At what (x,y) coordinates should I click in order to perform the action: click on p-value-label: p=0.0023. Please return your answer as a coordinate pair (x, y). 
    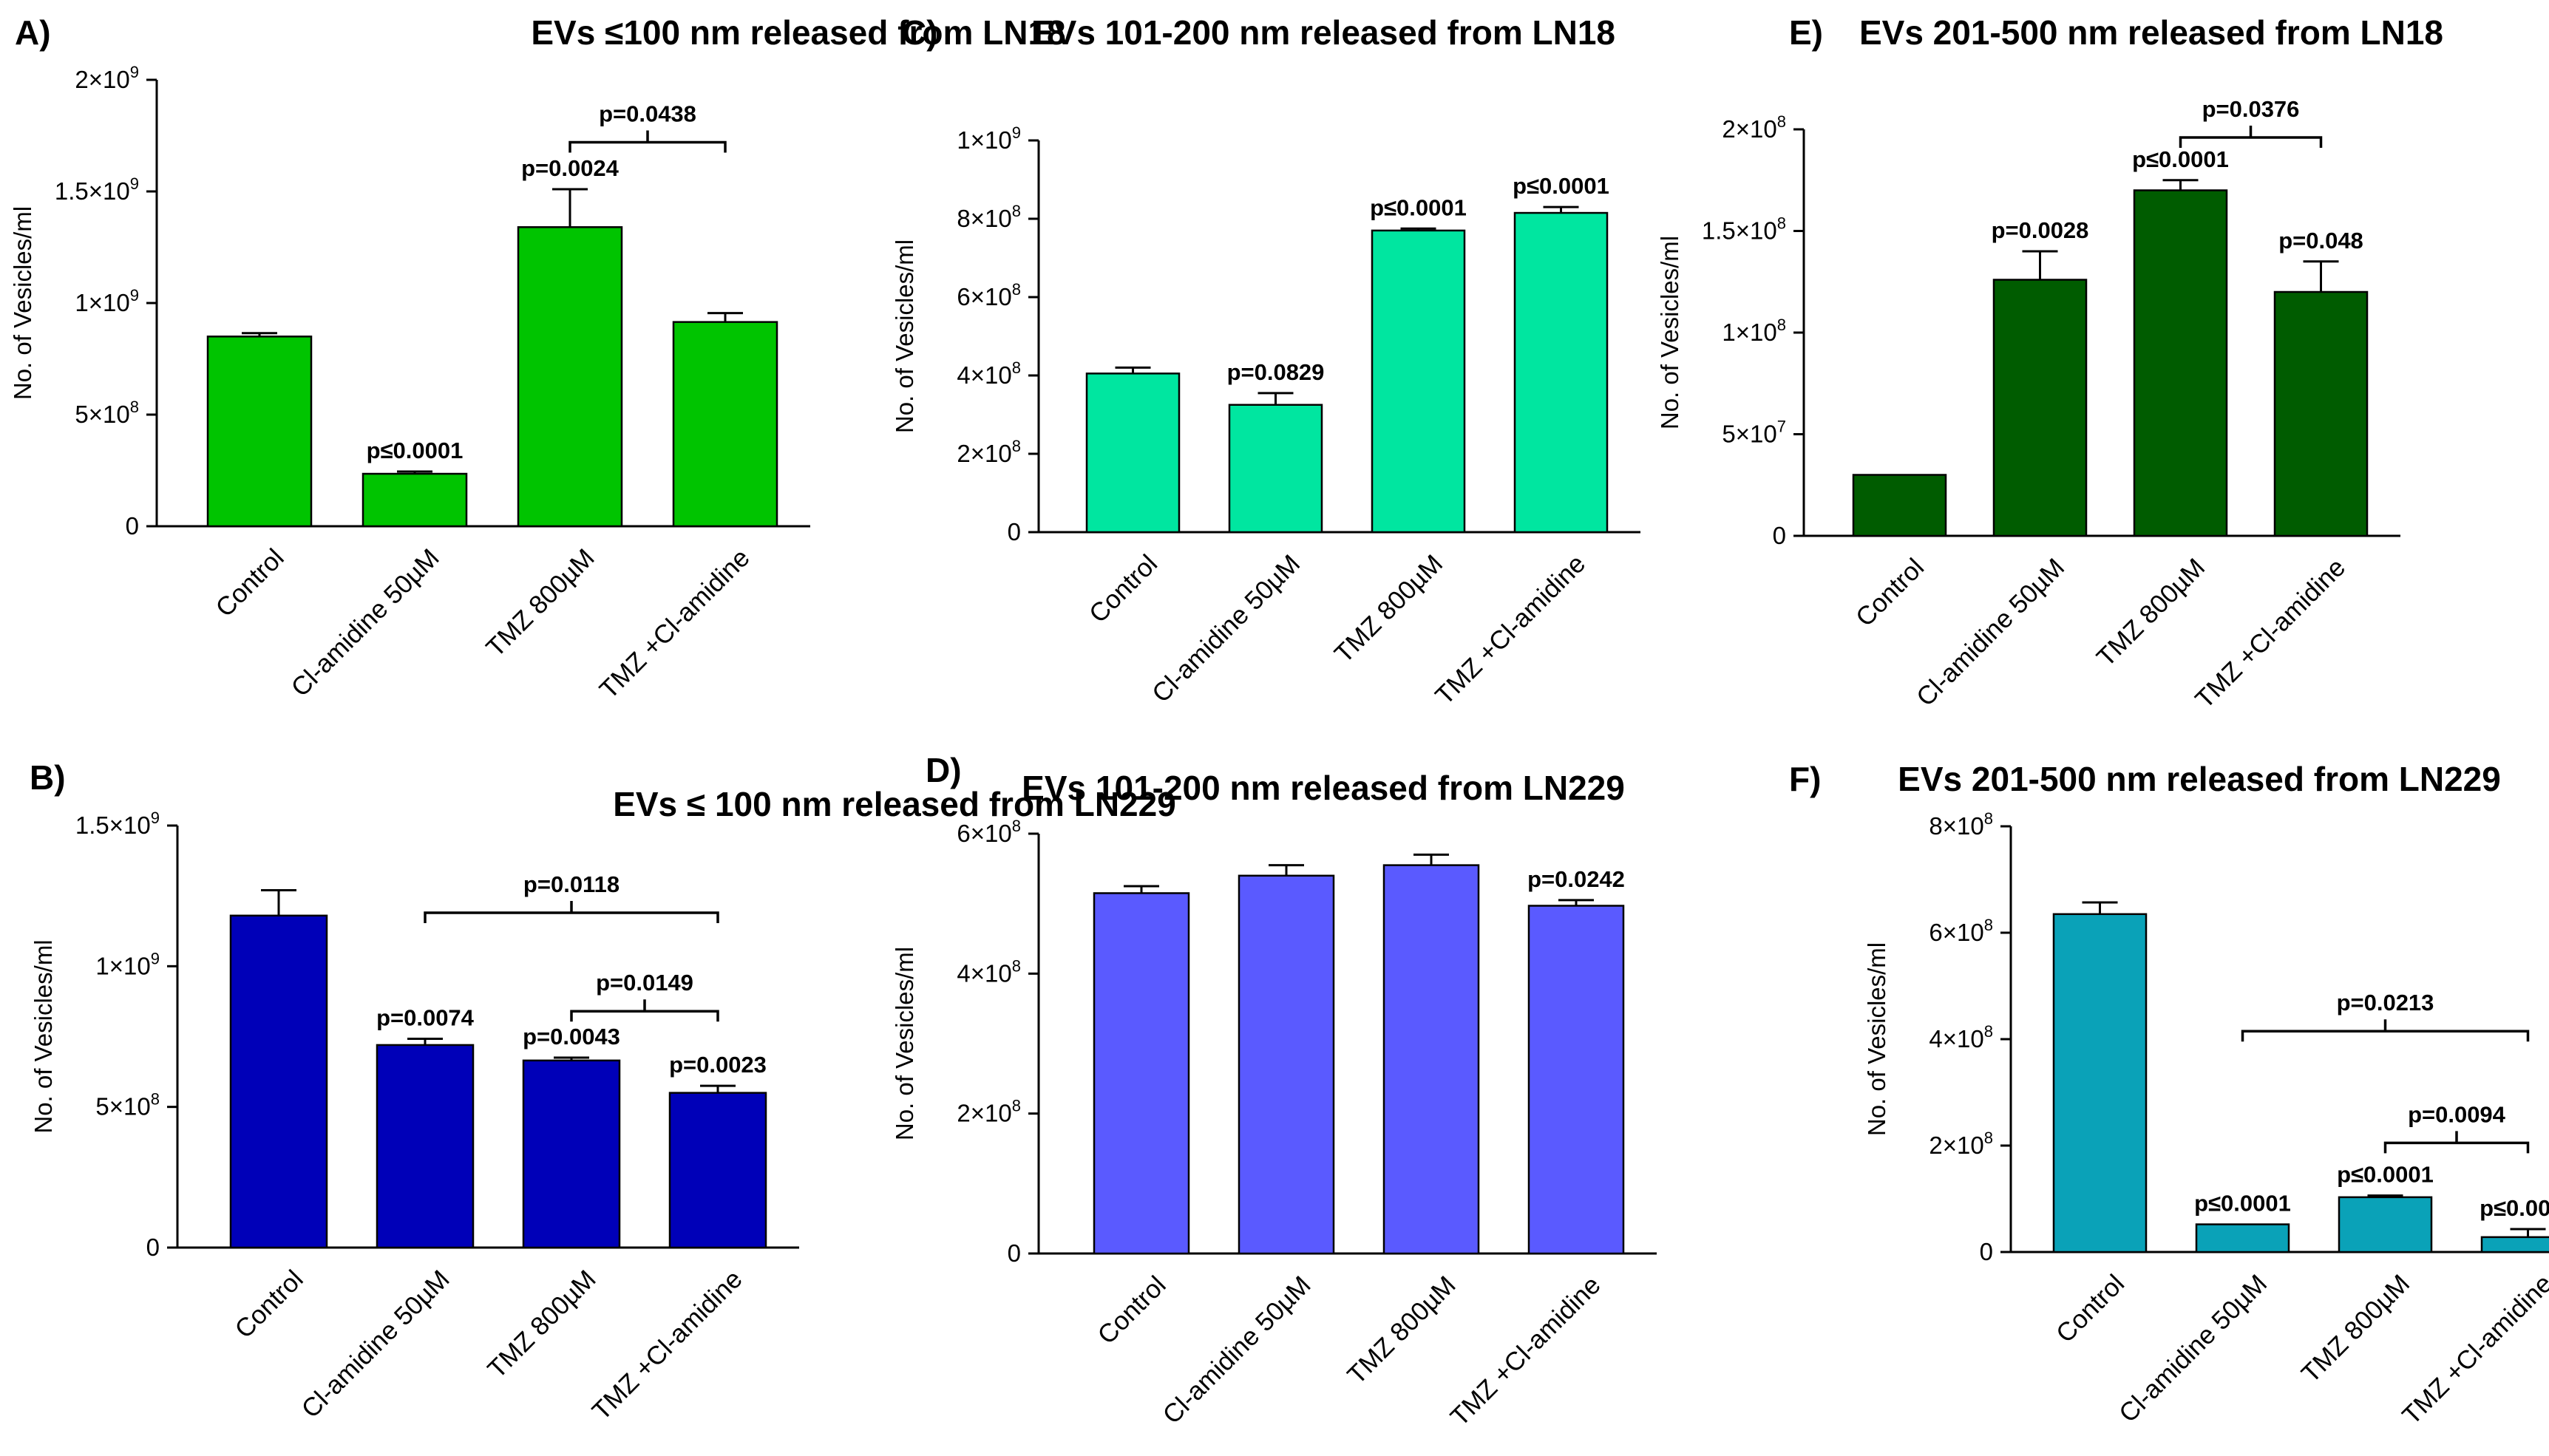
    Looking at the image, I should click on (718, 1065).